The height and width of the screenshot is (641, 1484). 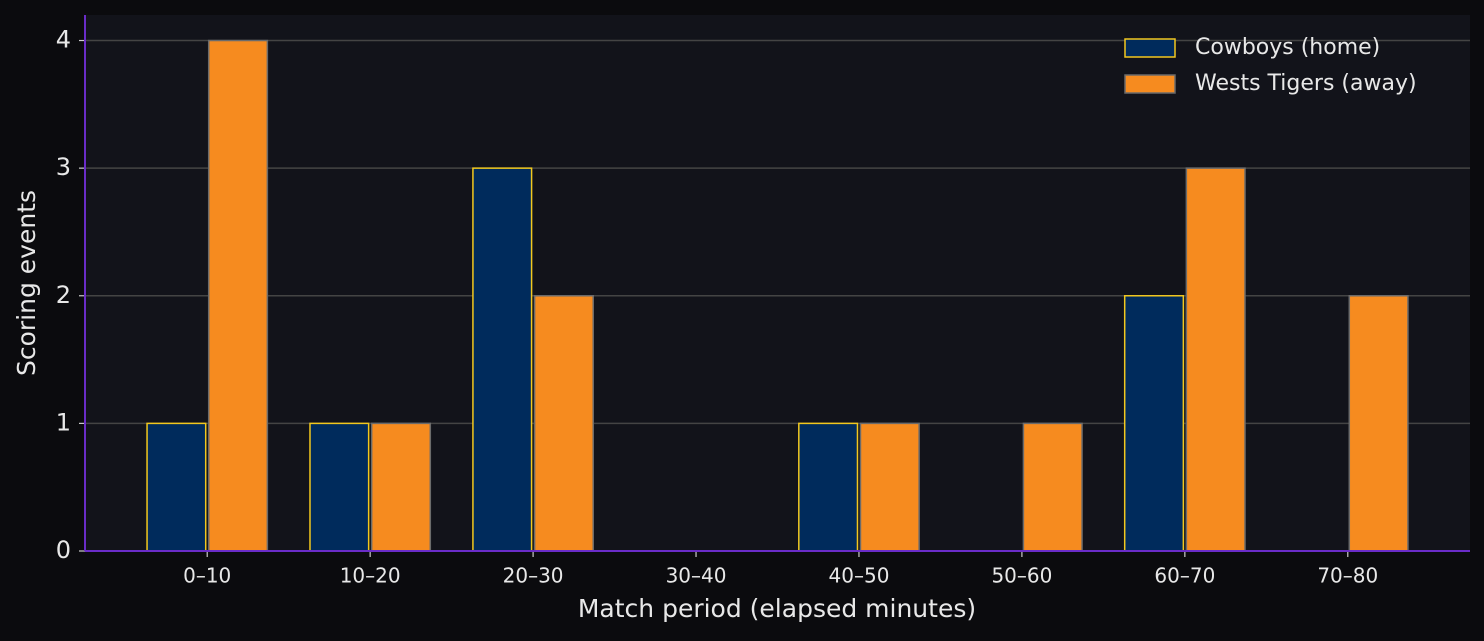 What do you see at coordinates (63, 295) in the screenshot?
I see `y-tick-label: 2` at bounding box center [63, 295].